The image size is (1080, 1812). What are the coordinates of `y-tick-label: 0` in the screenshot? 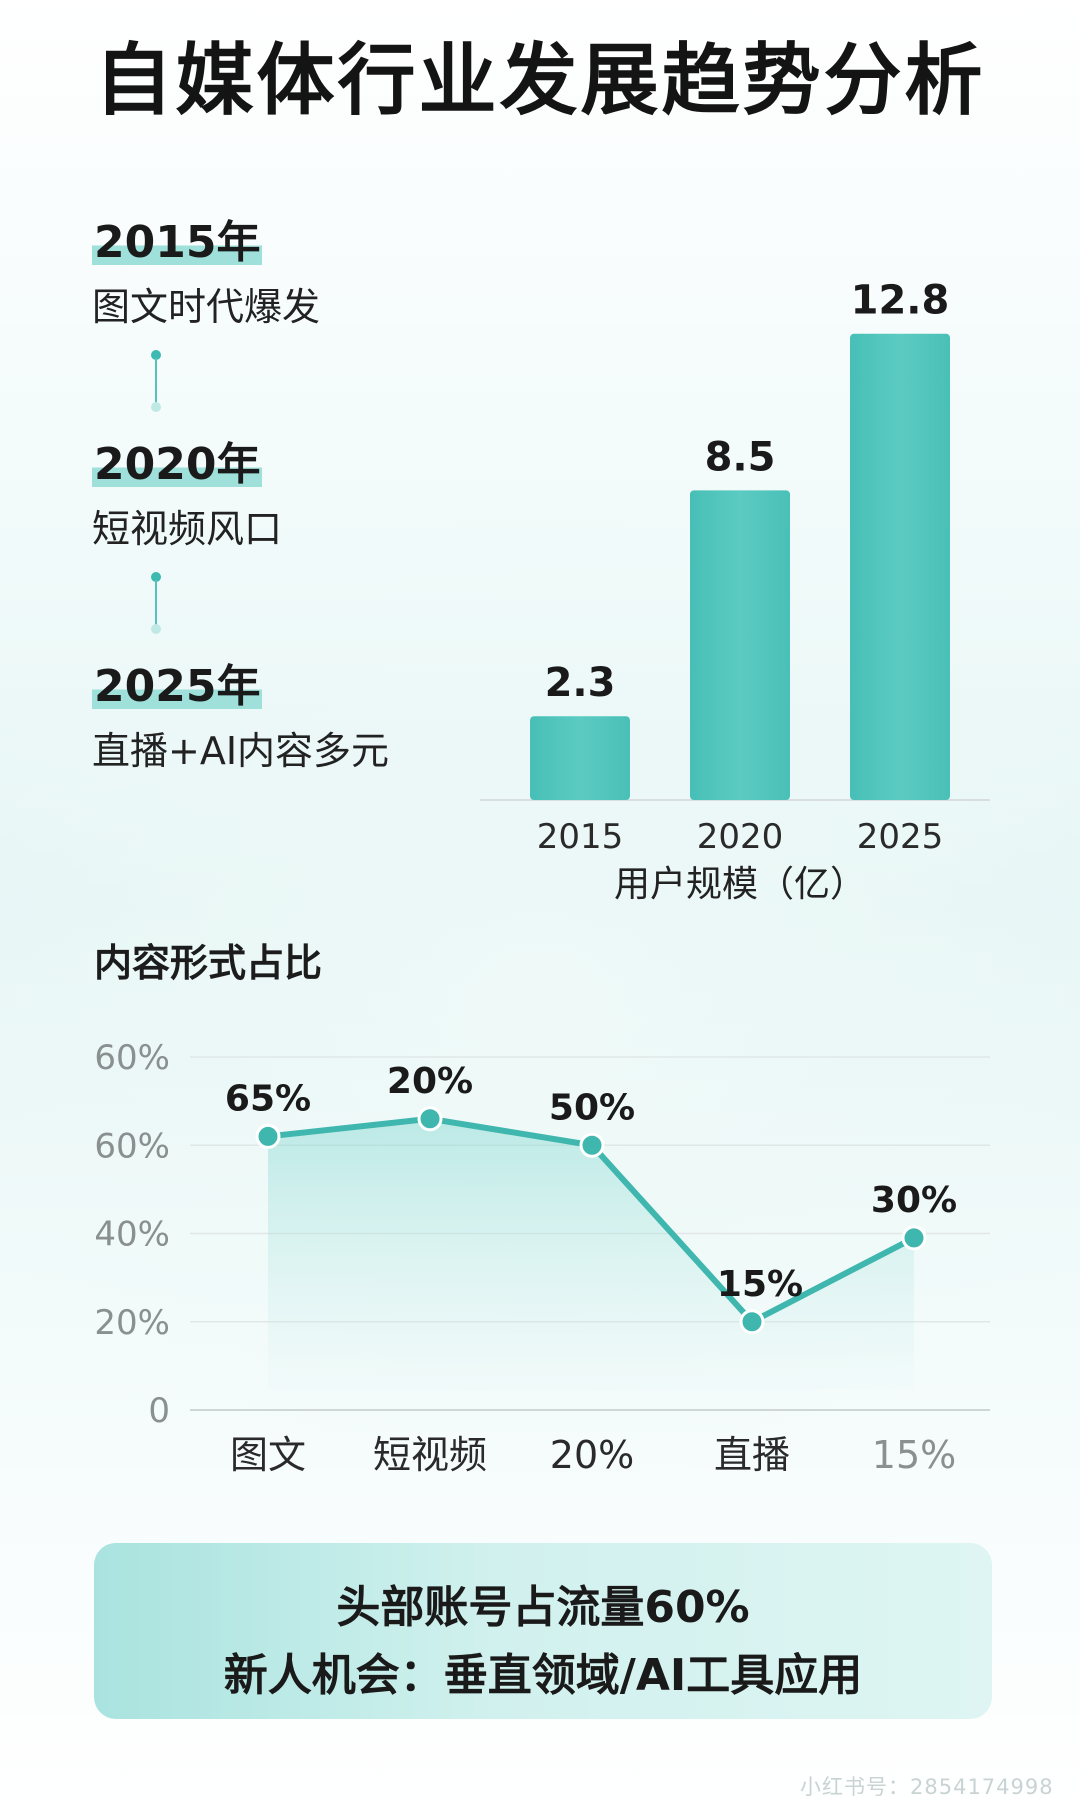 It's located at (159, 1411).